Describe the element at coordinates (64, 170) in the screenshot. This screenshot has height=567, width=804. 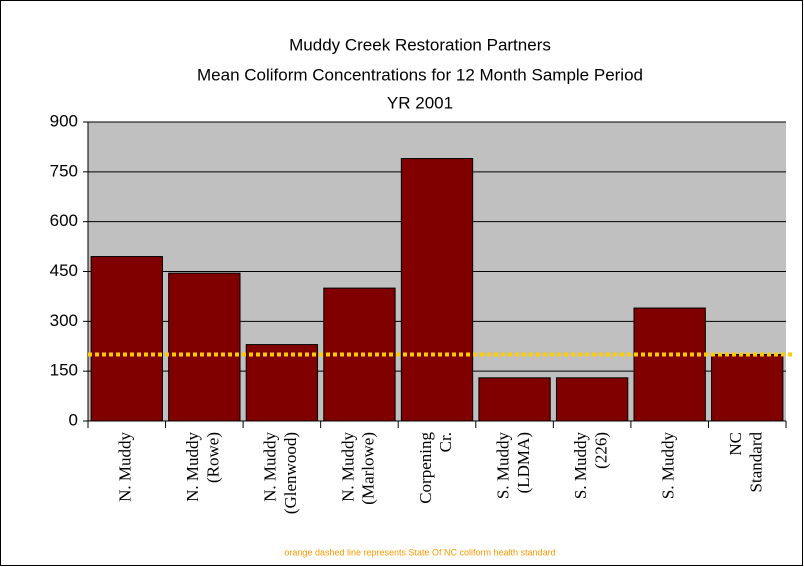
I see `y-tick-label: 750` at that location.